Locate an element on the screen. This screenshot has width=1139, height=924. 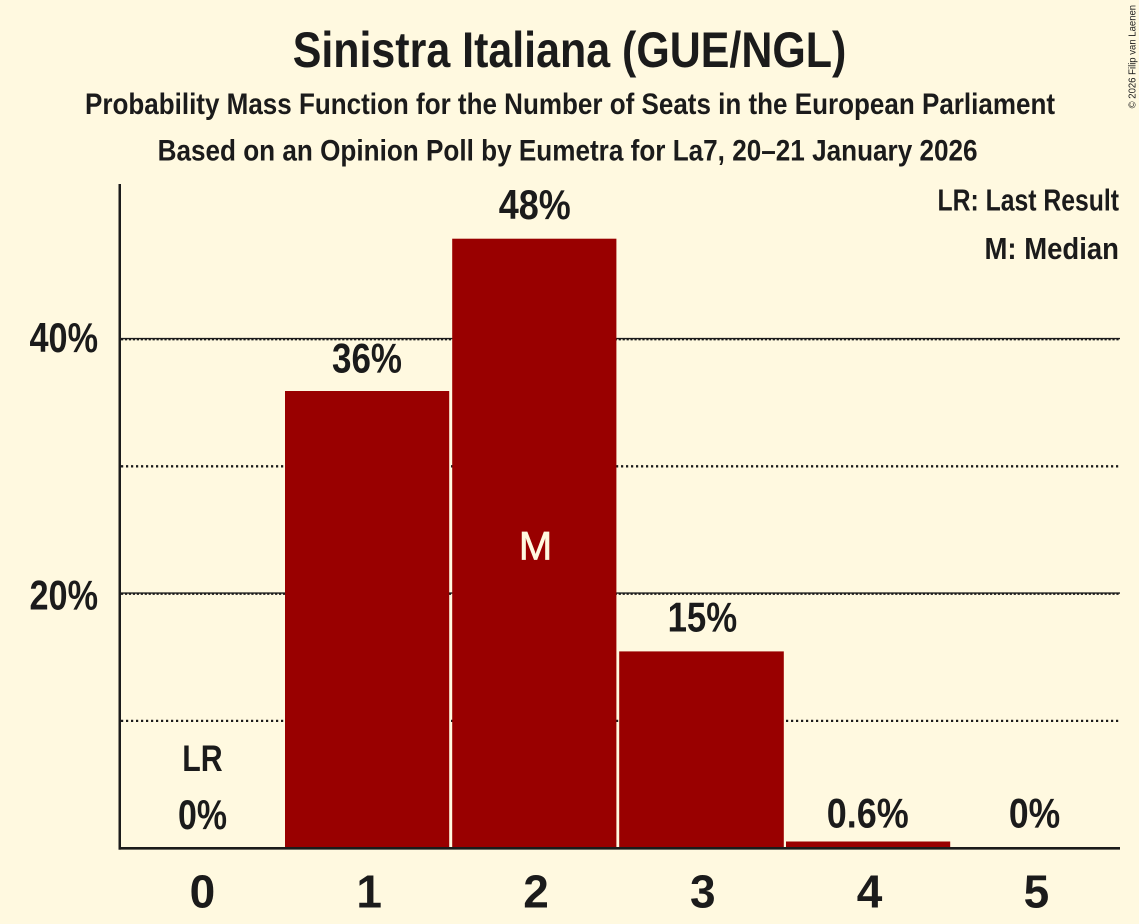
svg-text: 3 is located at coordinates (703, 892).